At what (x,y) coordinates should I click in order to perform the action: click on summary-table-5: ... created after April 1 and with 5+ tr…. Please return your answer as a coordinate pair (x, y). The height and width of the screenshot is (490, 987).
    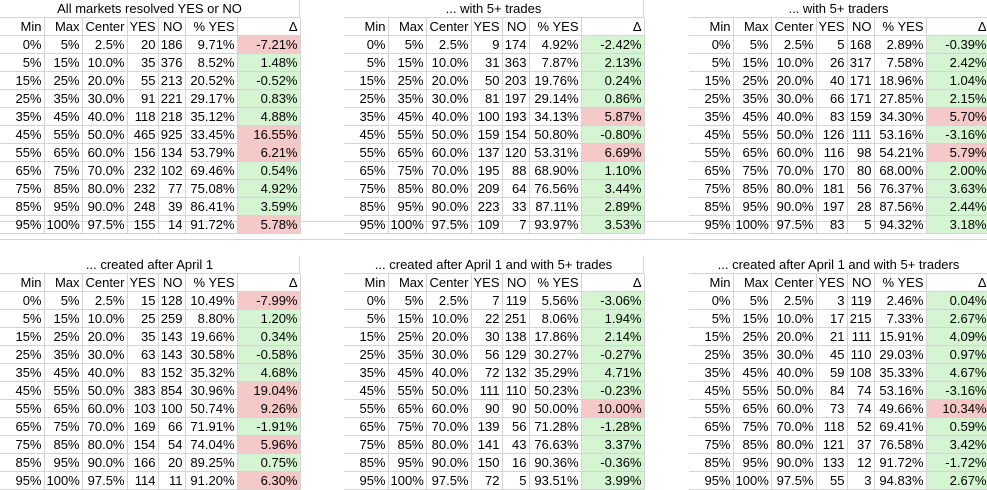
    Looking at the image, I should click on (494, 373).